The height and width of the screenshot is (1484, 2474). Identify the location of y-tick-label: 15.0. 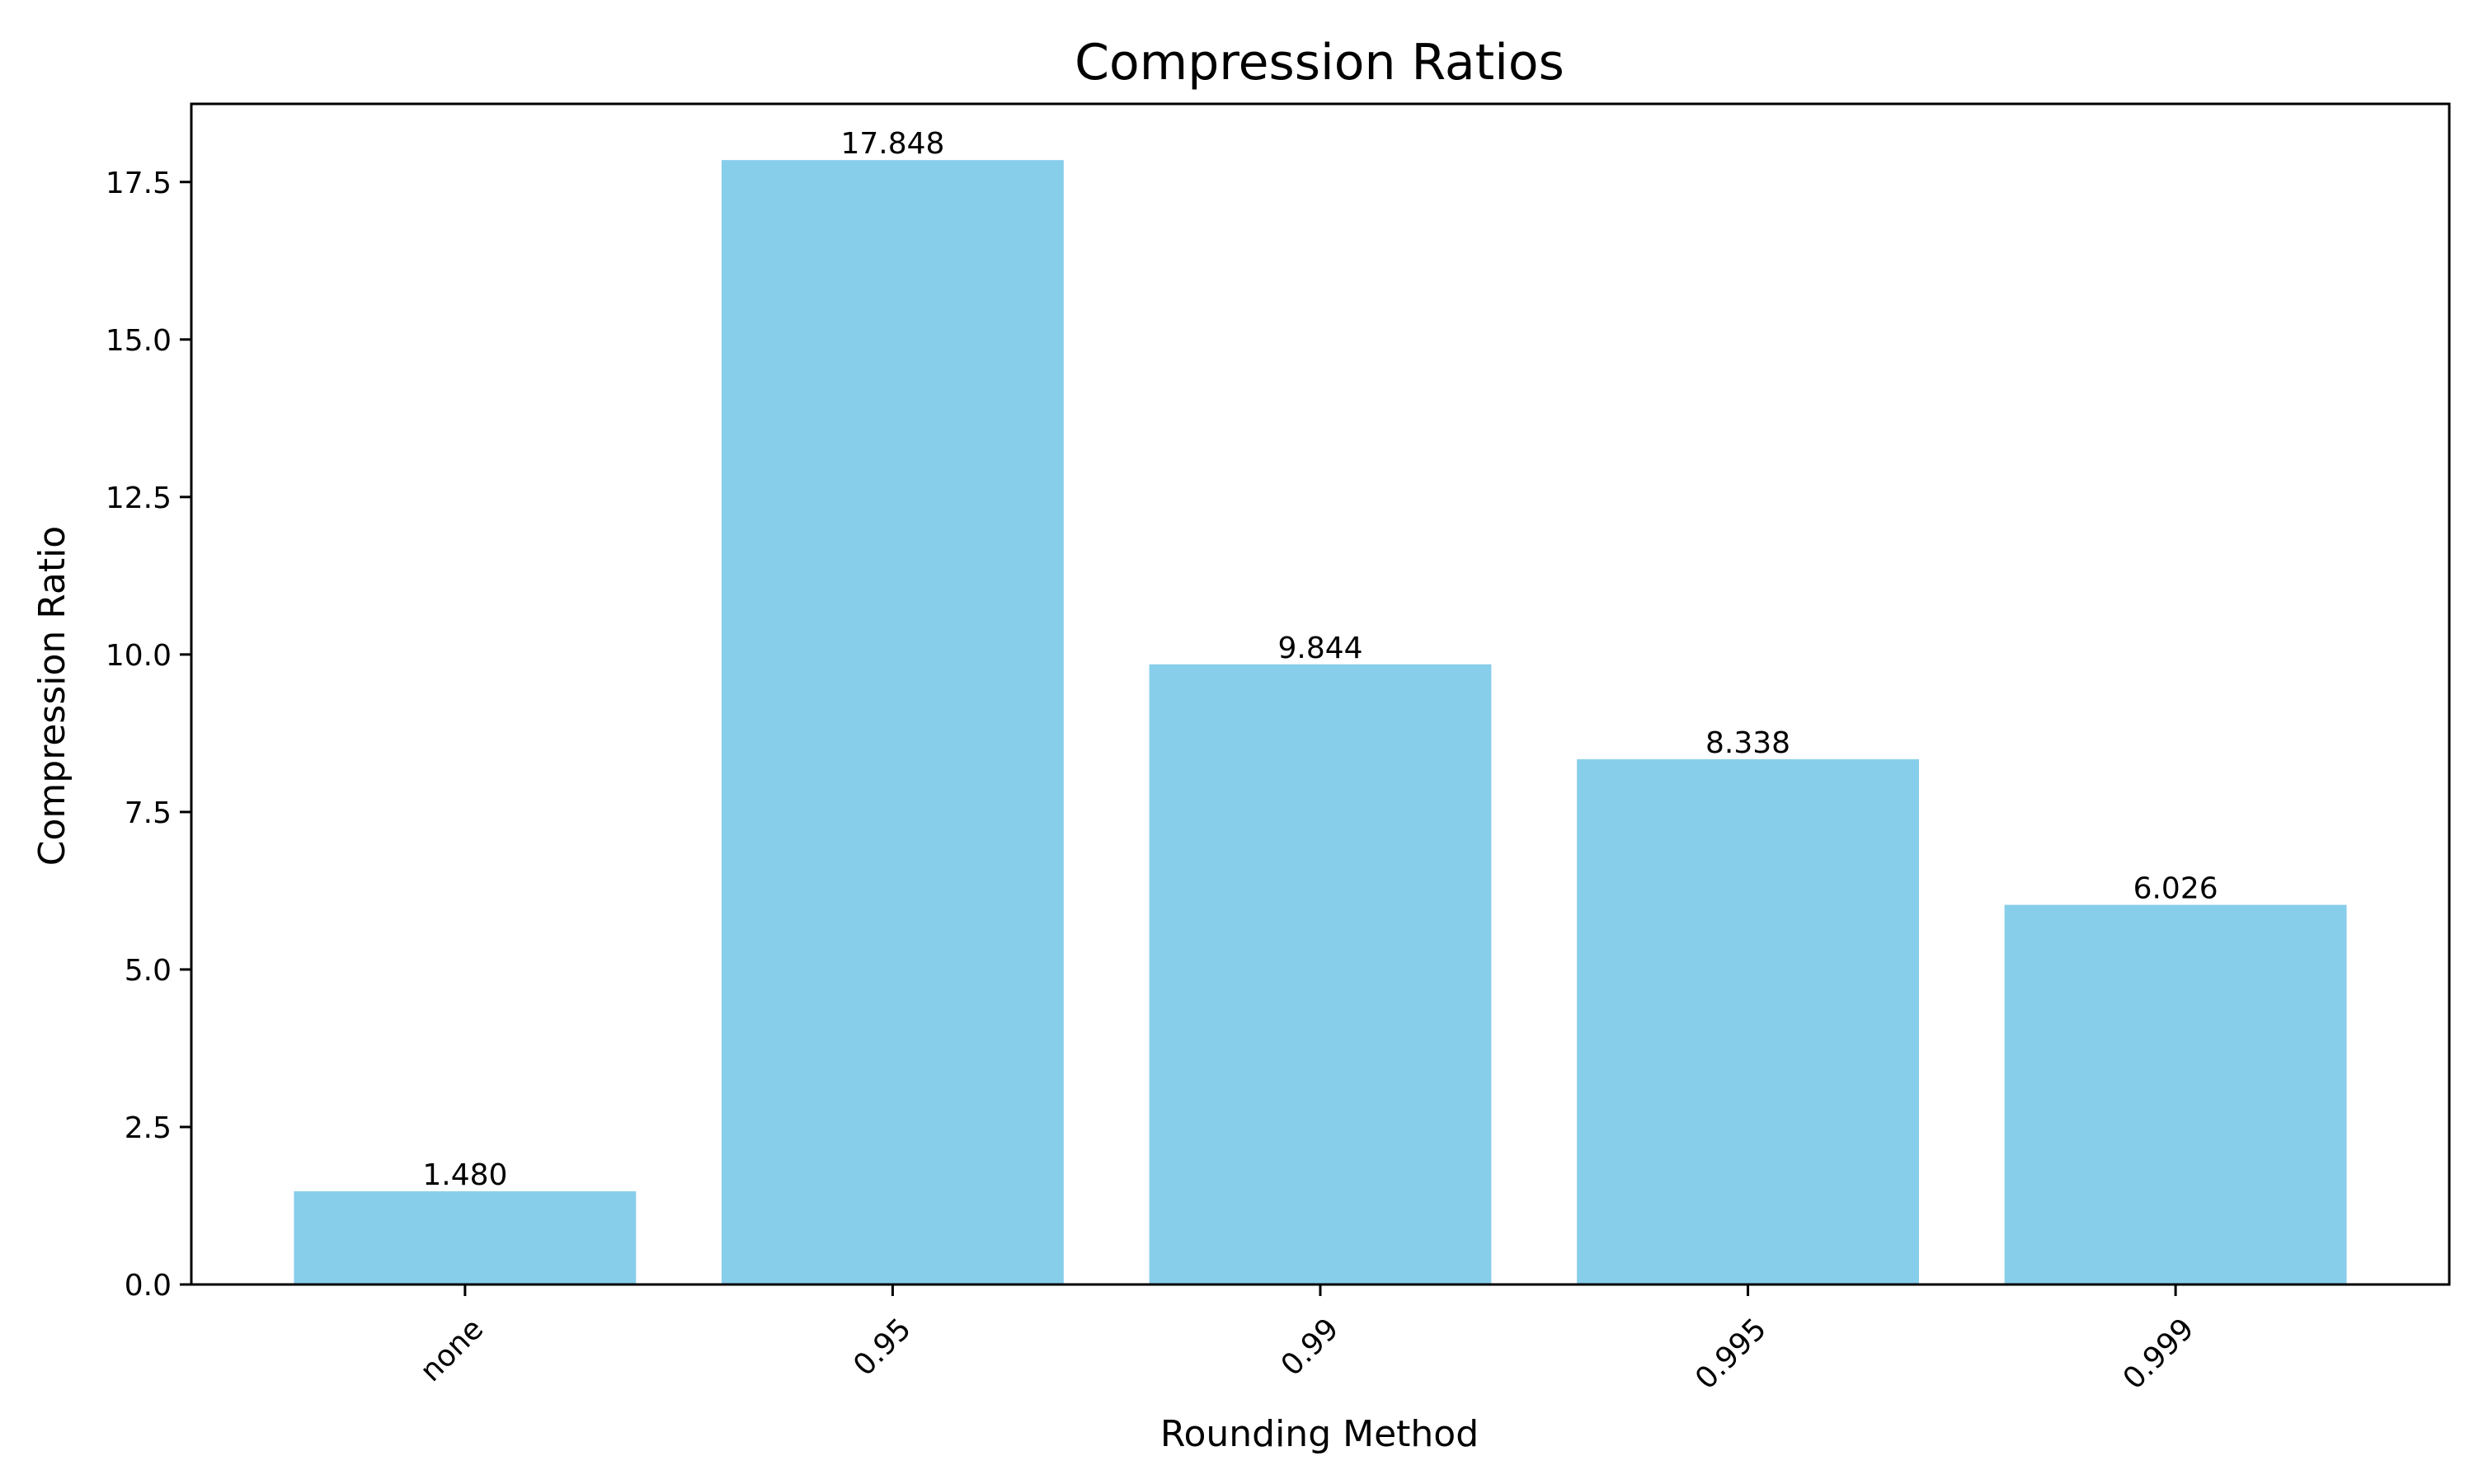
(139, 341).